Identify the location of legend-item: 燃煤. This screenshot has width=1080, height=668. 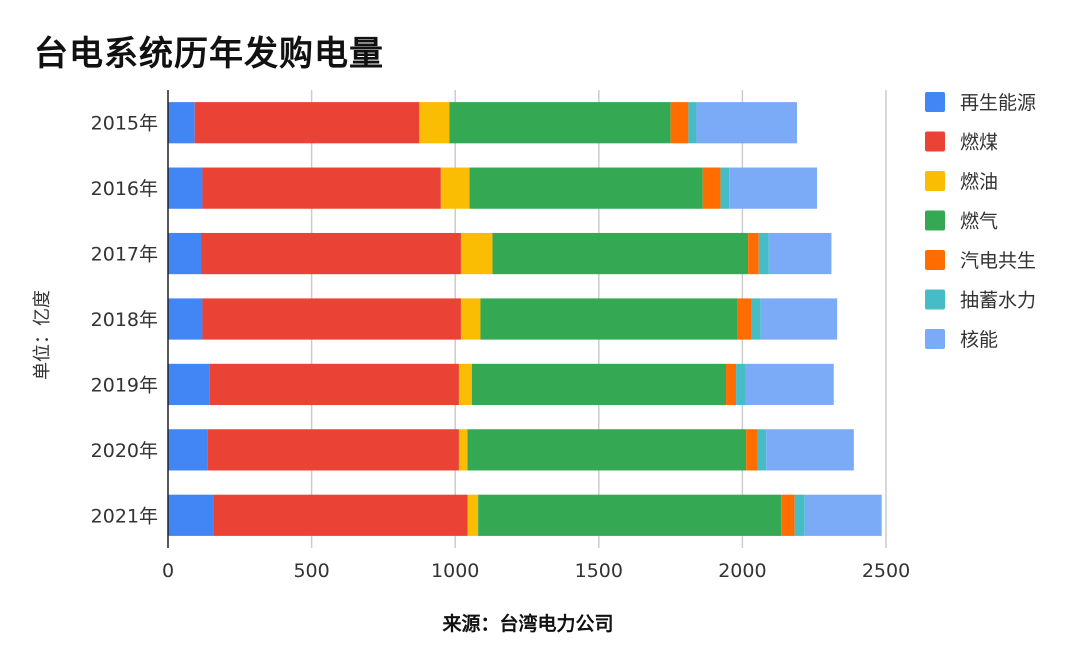
(961, 142).